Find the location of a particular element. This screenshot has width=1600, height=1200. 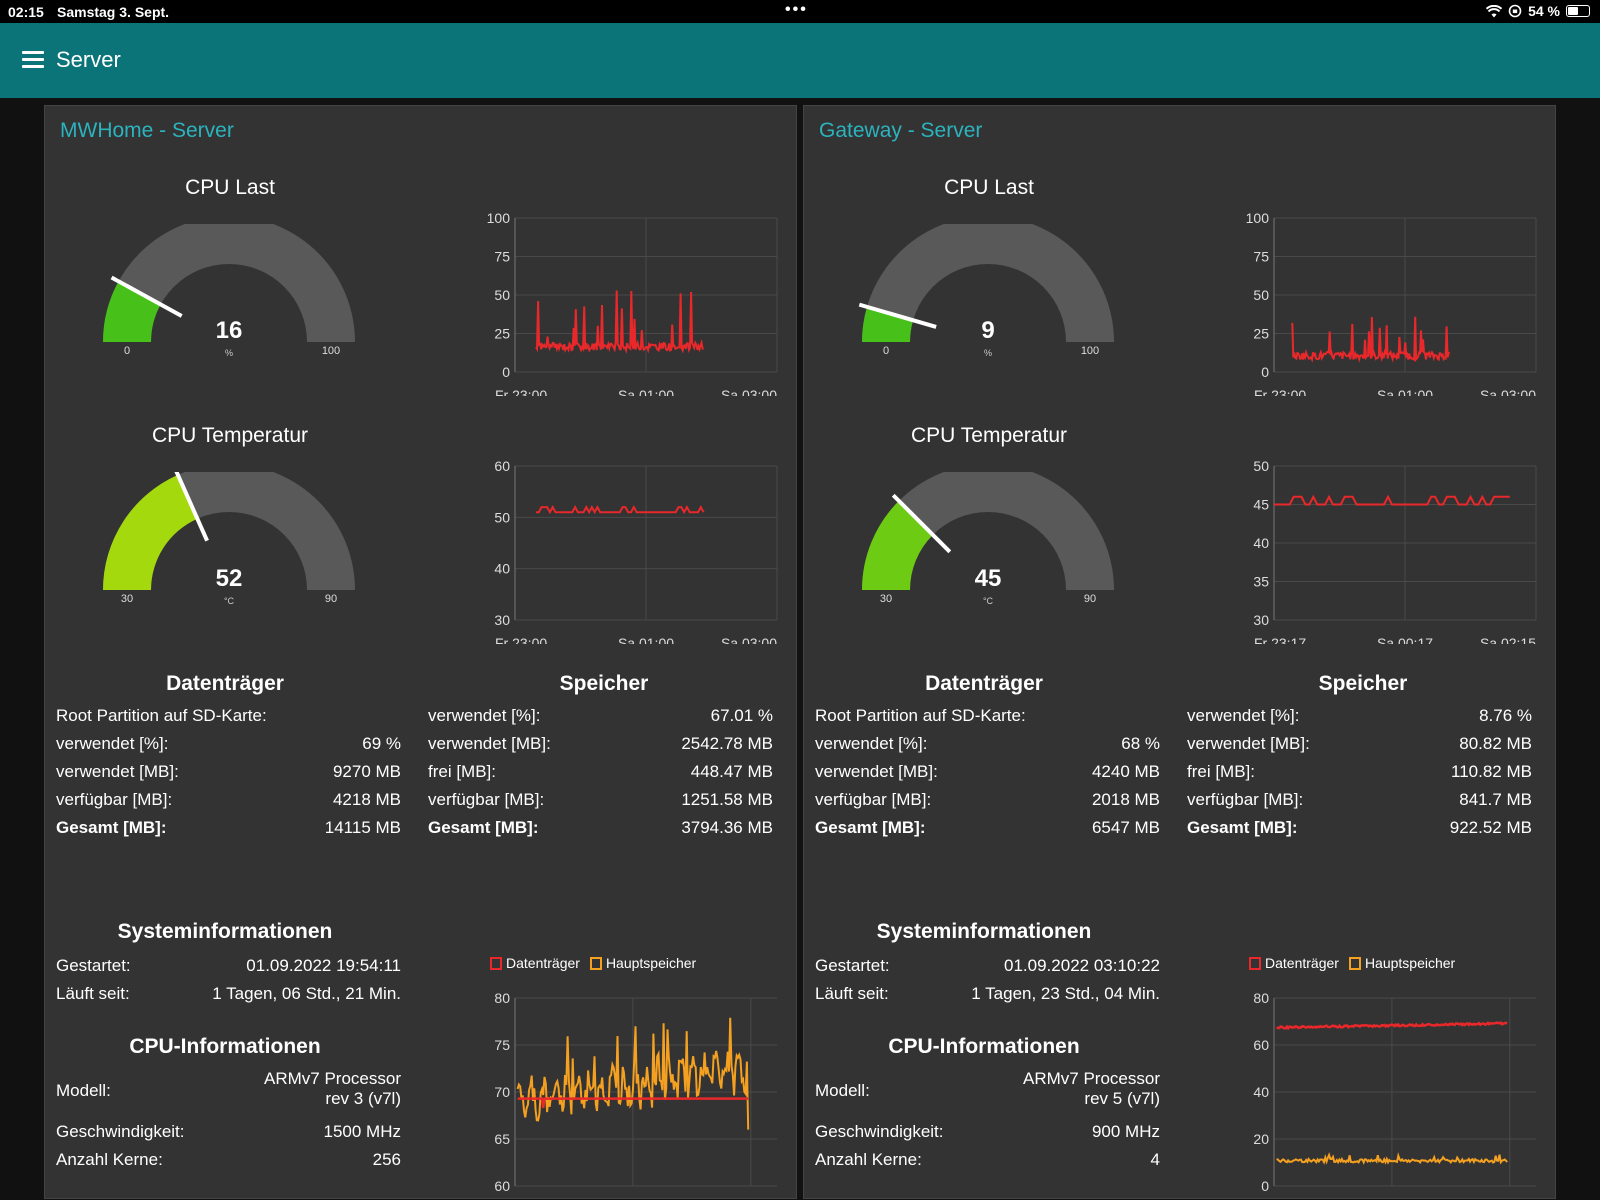

memory-row: verwendet [%]: 8.76 % is located at coordinates (1359, 716).